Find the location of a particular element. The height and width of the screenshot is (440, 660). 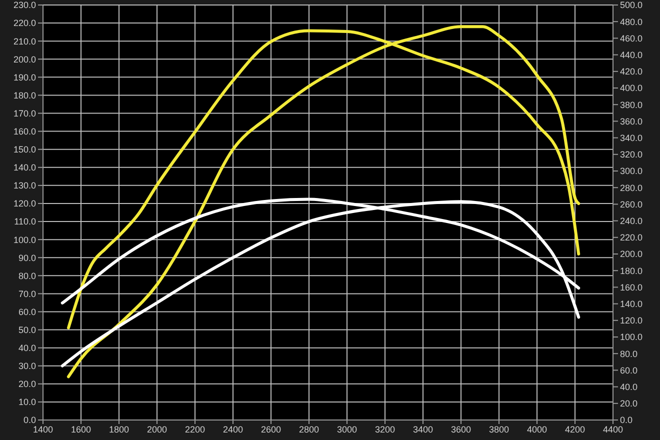

y2-tick-label: 200.0 is located at coordinates (631, 254).